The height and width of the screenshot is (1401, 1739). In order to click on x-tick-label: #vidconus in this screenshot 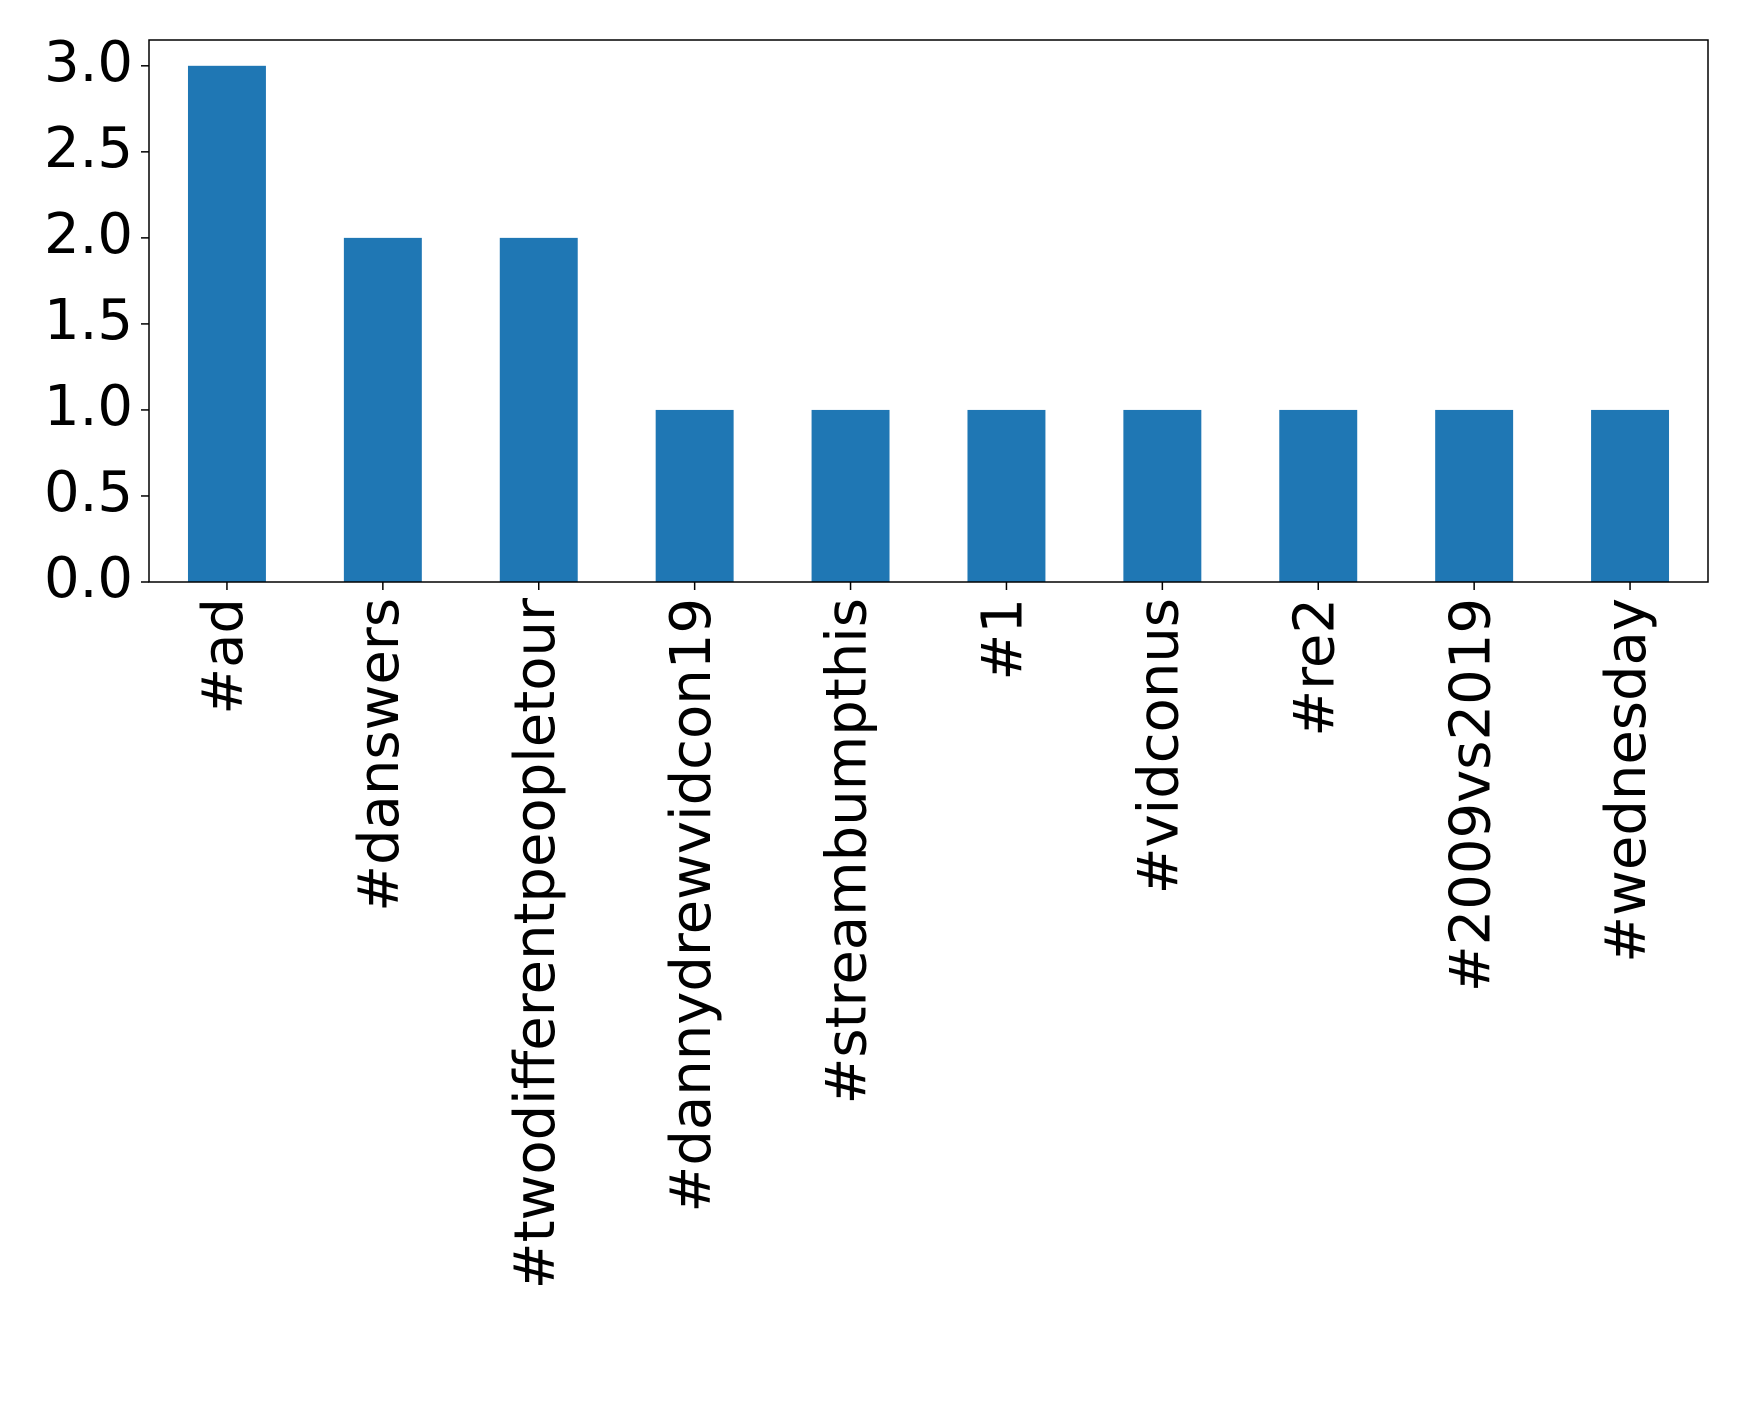, I will do `click(1158, 746)`.